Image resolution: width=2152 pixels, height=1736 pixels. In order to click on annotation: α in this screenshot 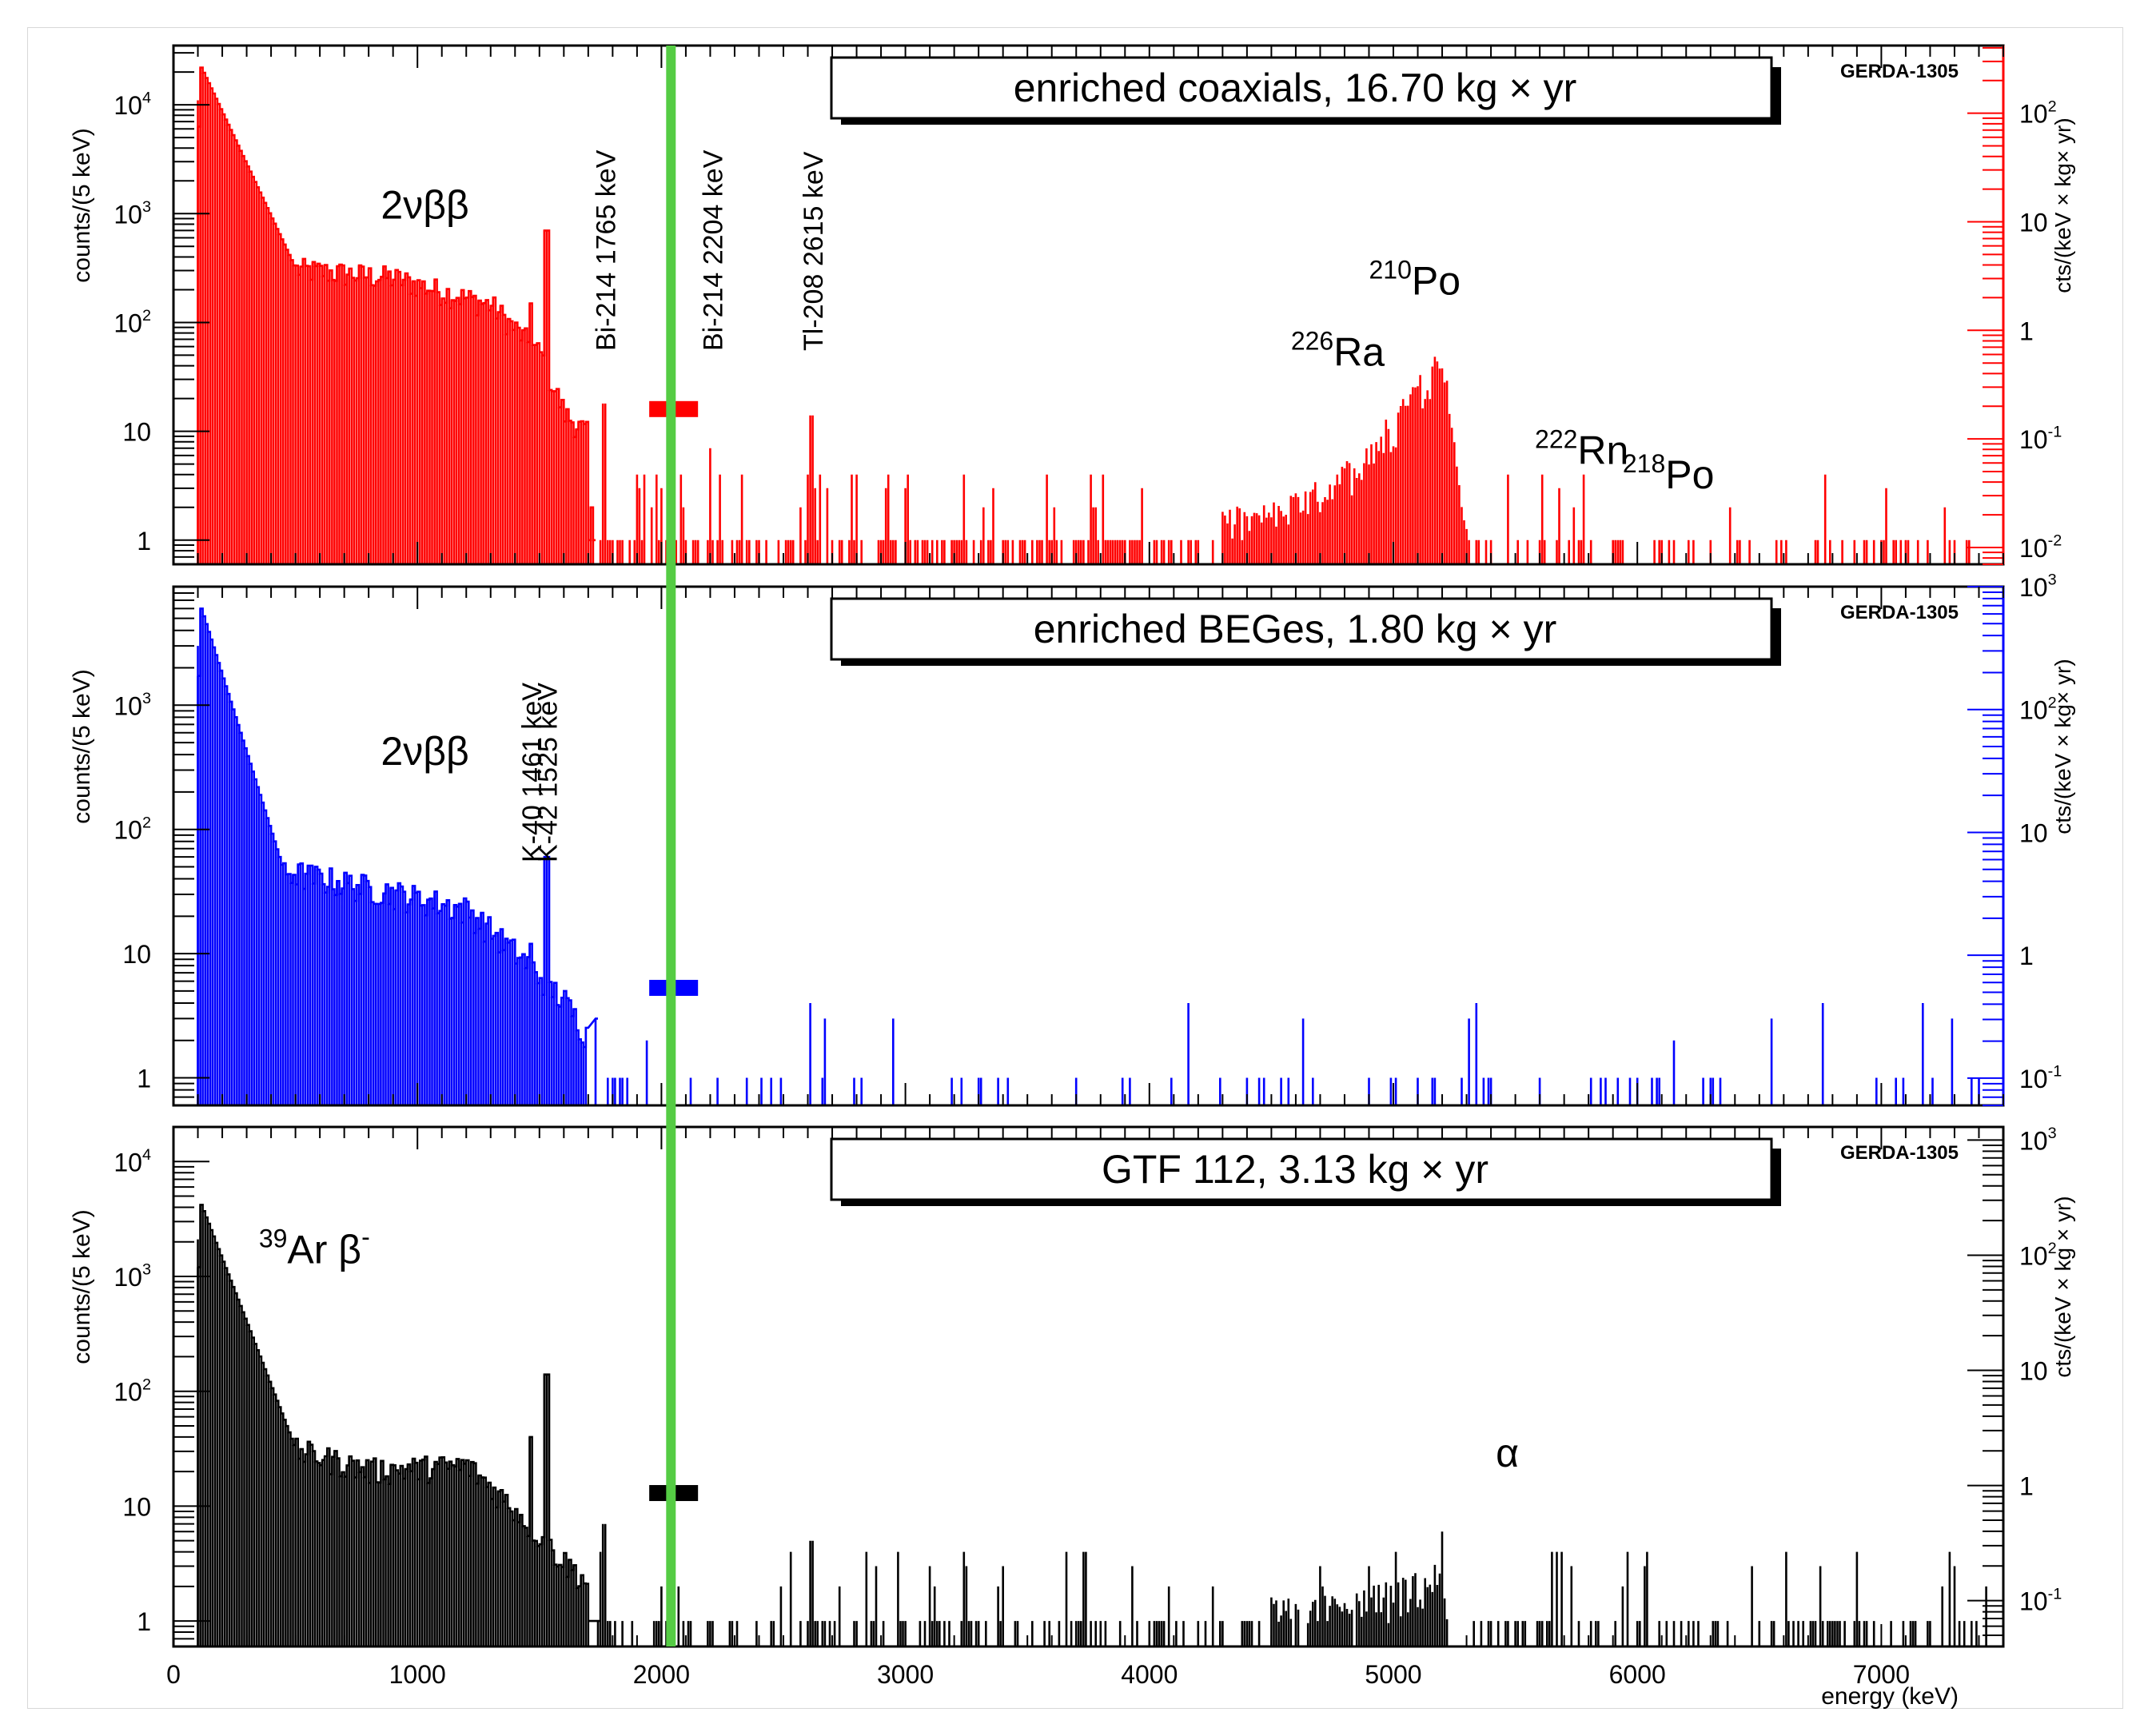, I will do `click(1507, 1453)`.